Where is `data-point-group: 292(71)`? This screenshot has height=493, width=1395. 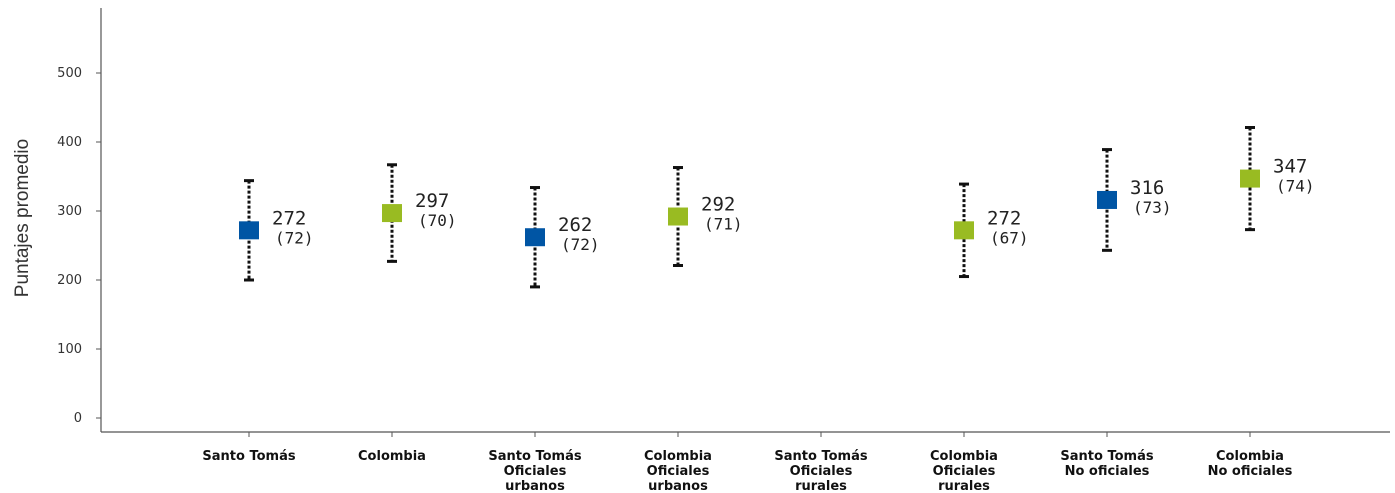 data-point-group: 292(71) is located at coordinates (705, 217).